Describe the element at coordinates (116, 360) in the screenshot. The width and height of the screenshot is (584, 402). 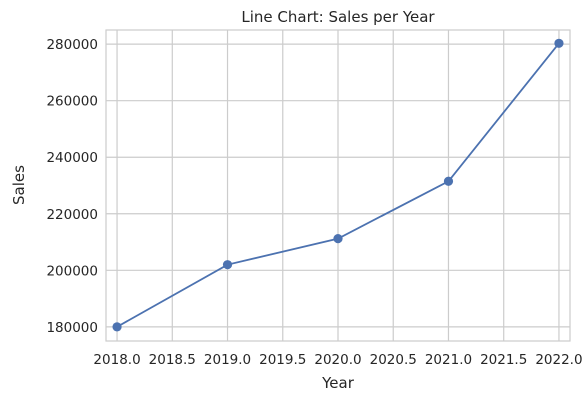
I see `x-tick-label: 2018.0` at that location.